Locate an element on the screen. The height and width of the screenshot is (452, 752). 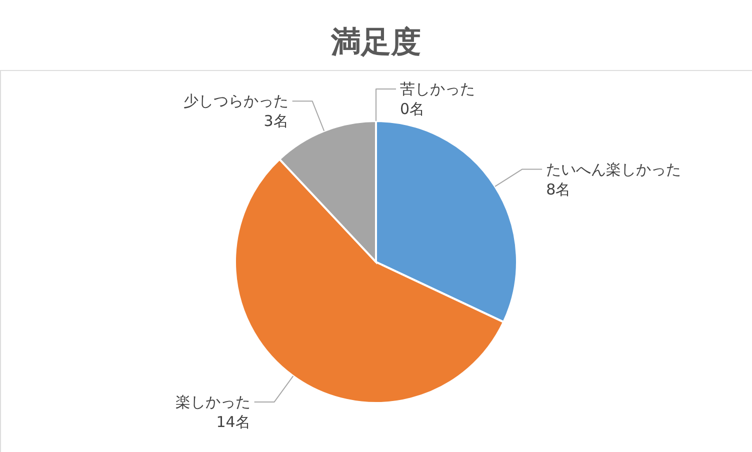
chart-title: 満足度 is located at coordinates (375, 42).